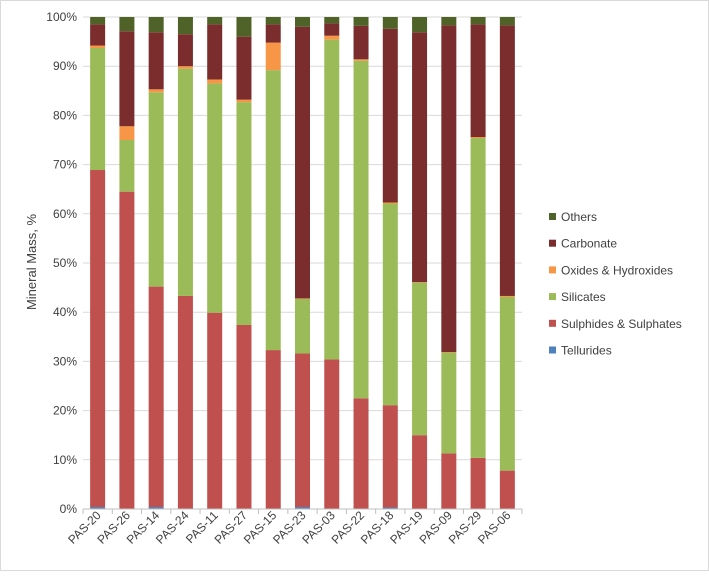 The width and height of the screenshot is (709, 576). Describe the element at coordinates (31, 262) in the screenshot. I see `y-axis-title: Mineral Mass, %` at that location.